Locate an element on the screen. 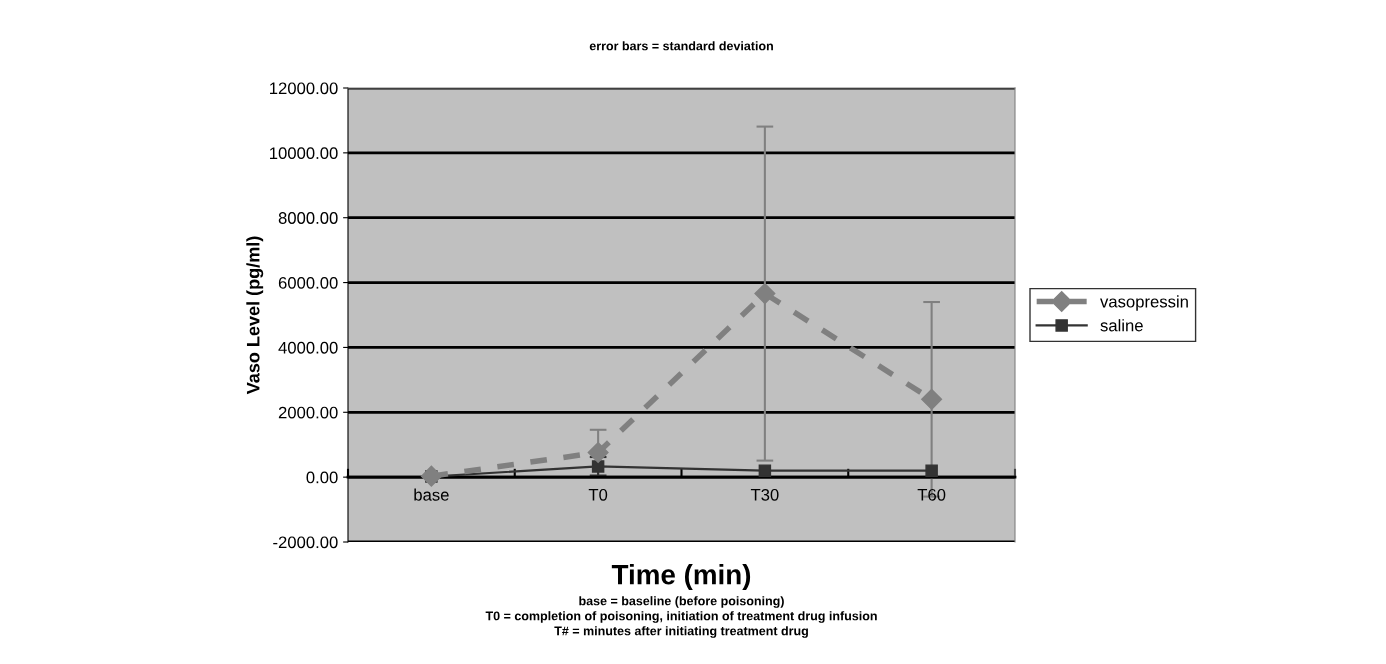  legend-label: saline is located at coordinates (1121, 325).